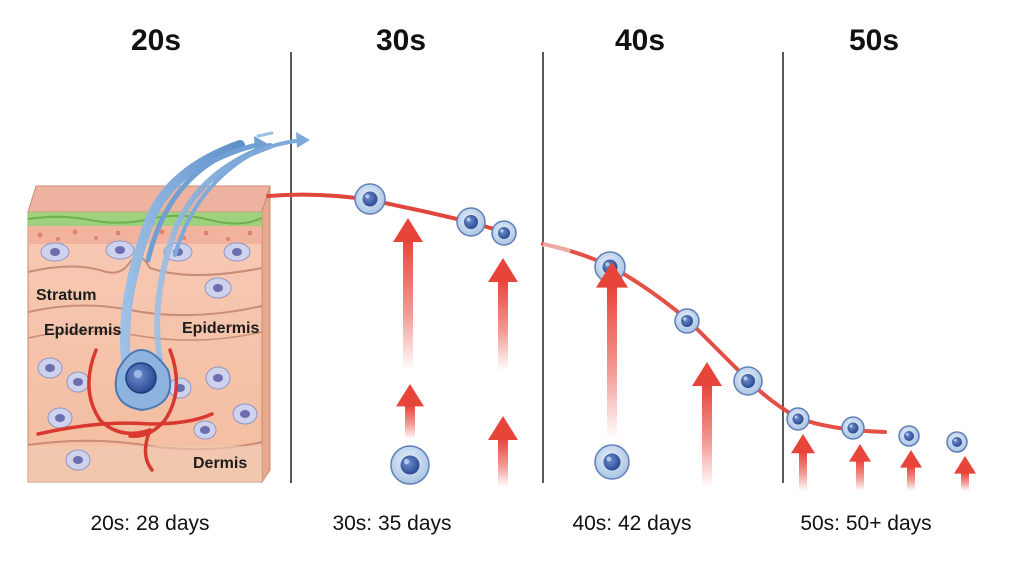 This screenshot has height=564, width=1024. Describe the element at coordinates (193, 276) in the screenshot. I see `stem-cell-icon` at that location.